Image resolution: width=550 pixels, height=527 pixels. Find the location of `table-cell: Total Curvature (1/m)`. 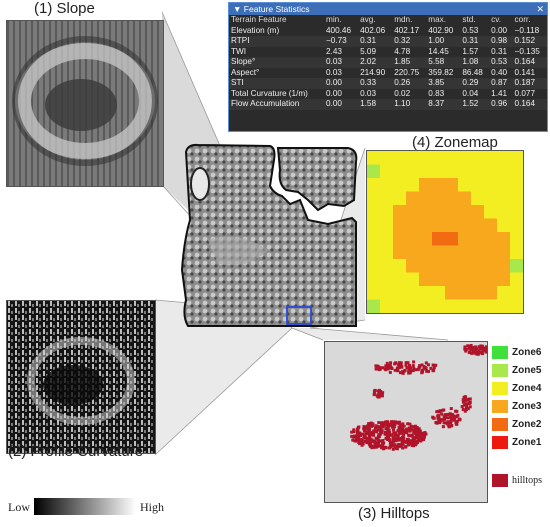

table-cell: Total Curvature (1/m) is located at coordinates (269, 93).